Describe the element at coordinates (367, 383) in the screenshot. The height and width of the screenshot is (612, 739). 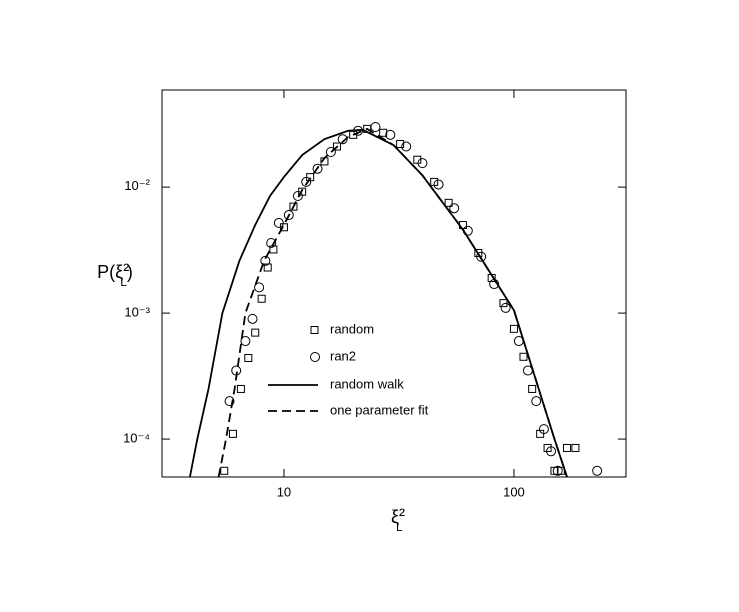
I see `legend-label: random walk` at that location.